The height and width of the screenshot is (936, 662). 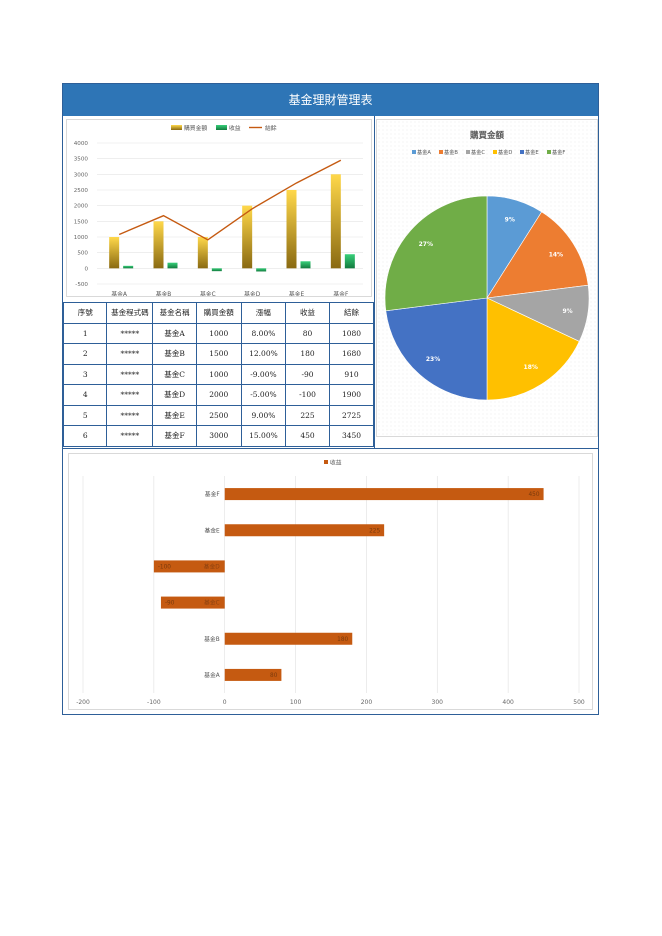 I want to click on header-index: 序號, so click(x=85, y=313).